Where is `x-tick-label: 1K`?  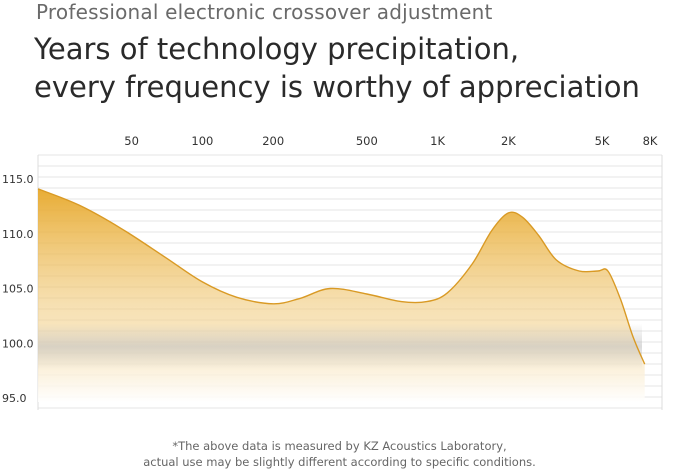 x-tick-label: 1K is located at coordinates (437, 141).